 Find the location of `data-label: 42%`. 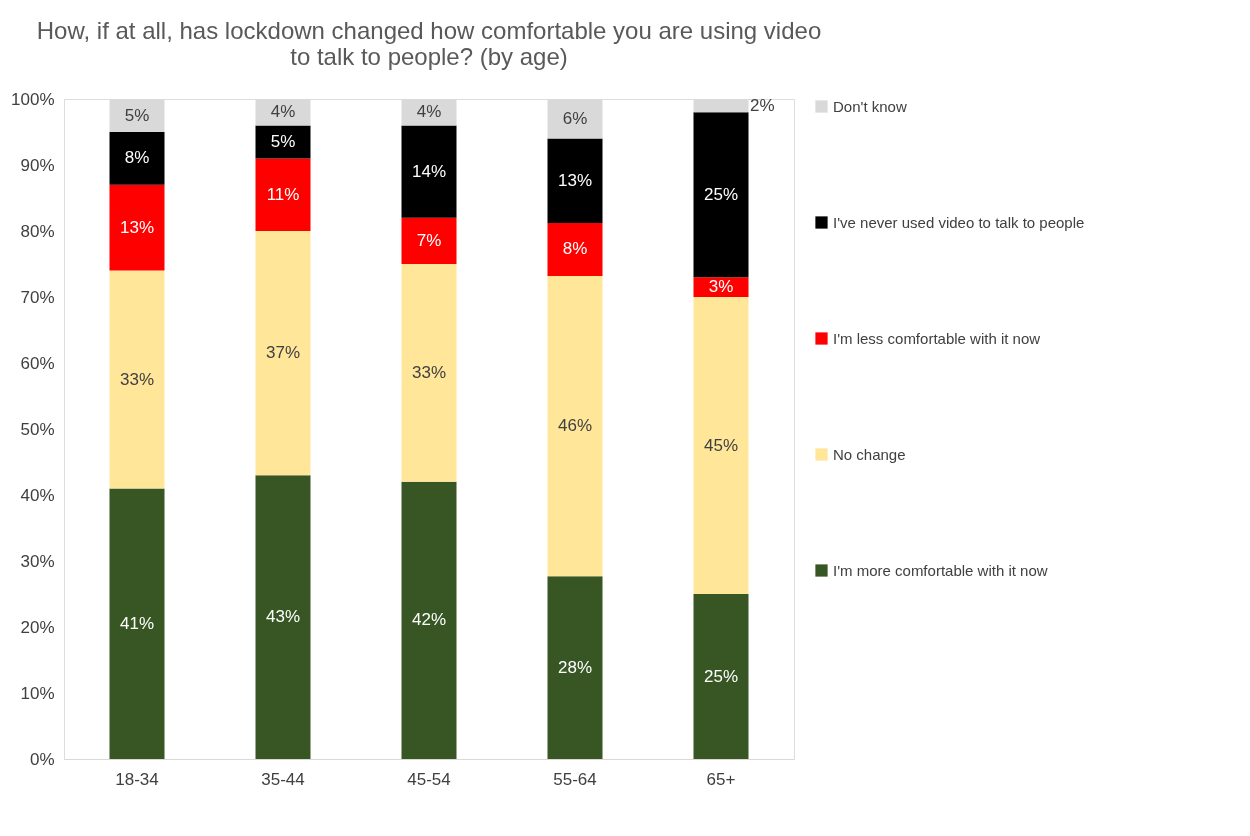

data-label: 42% is located at coordinates (429, 620).